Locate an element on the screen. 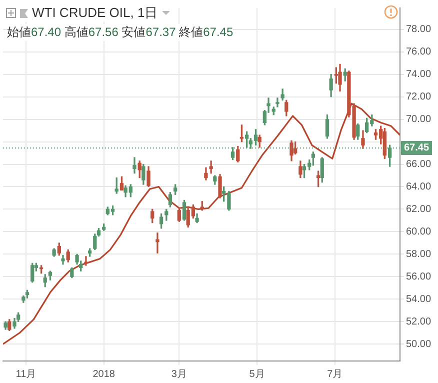  x-tick-label: 11月 is located at coordinates (26, 374).